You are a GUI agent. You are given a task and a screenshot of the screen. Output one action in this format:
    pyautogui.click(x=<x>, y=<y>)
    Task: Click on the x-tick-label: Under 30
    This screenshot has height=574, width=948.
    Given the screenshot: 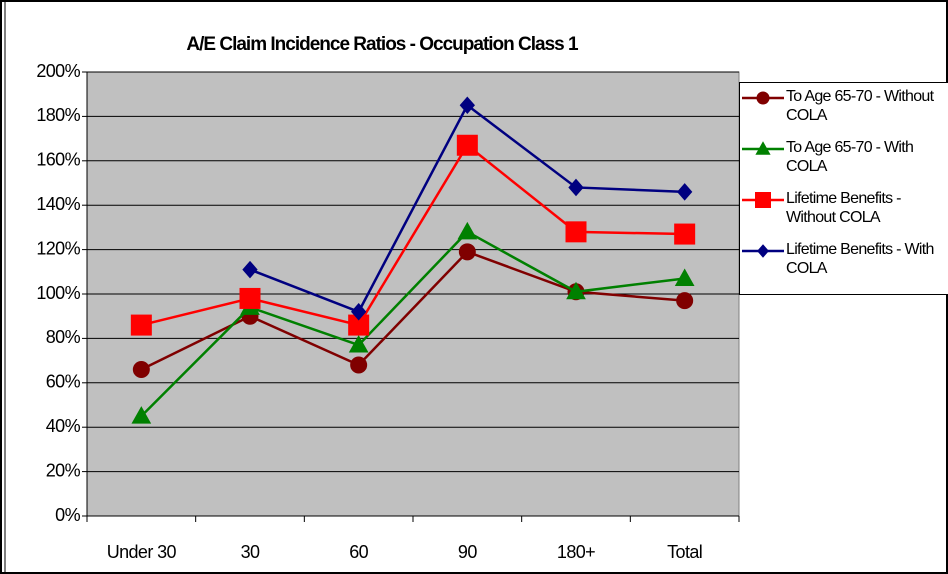 What is the action you would take?
    pyautogui.click(x=142, y=552)
    